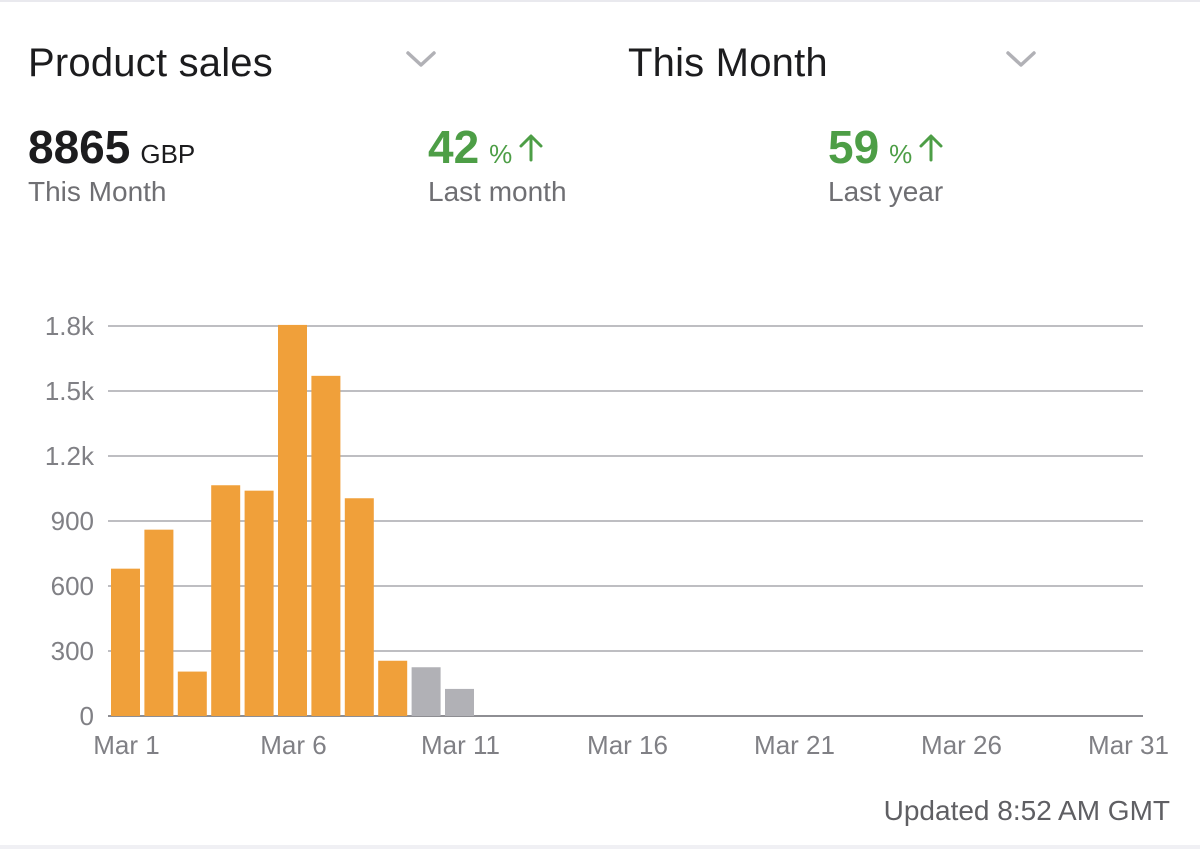 The width and height of the screenshot is (1200, 849). I want to click on last-month-change-caption: Last month, so click(497, 191).